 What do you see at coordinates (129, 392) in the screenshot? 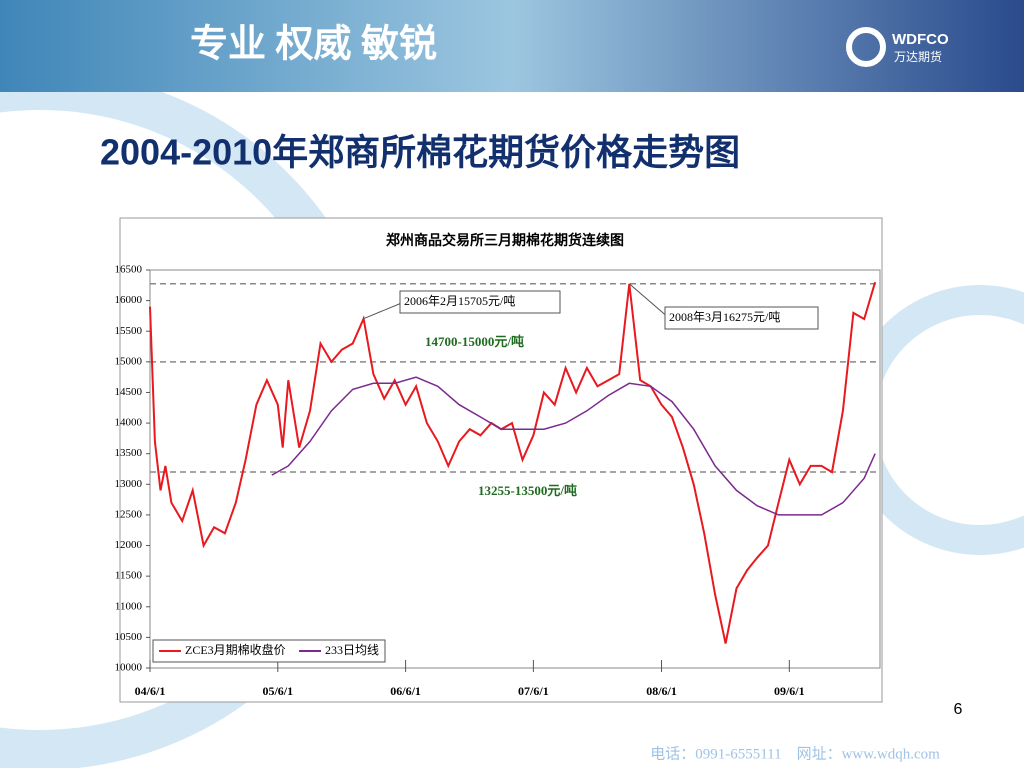
I see `y-tick-label: 14500` at bounding box center [129, 392].